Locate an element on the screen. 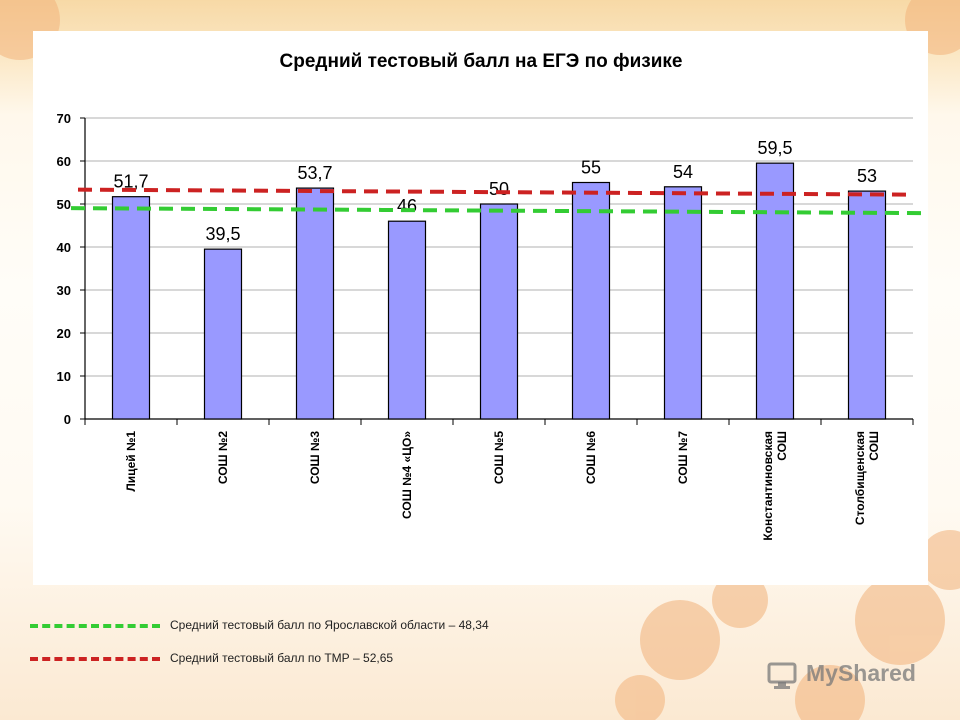 The width and height of the screenshot is (960, 720). data-label: 59,5 is located at coordinates (774, 148).